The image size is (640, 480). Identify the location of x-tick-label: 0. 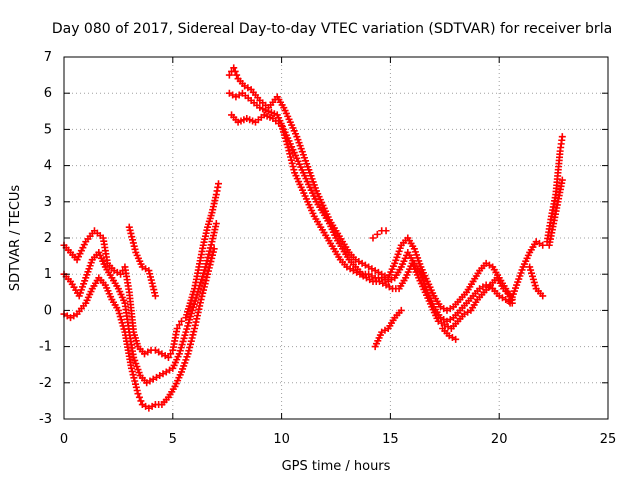
(64, 439).